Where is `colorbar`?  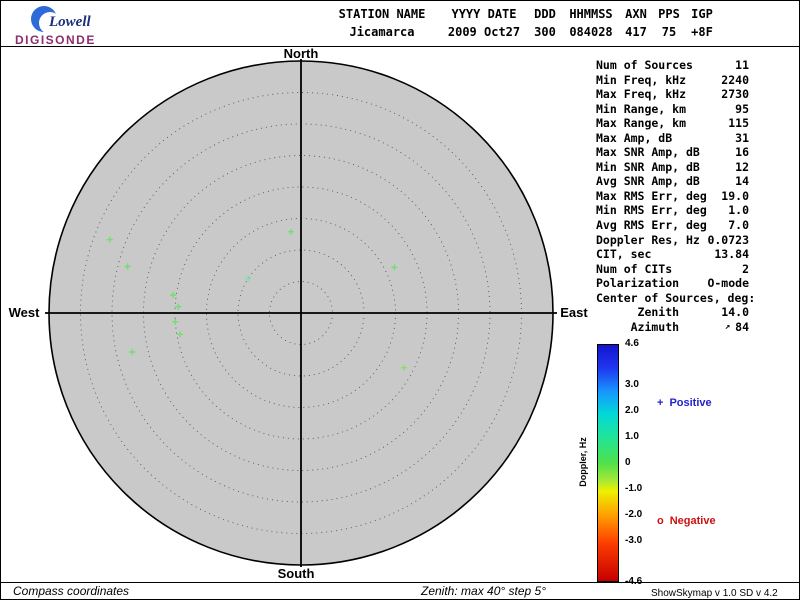
colorbar is located at coordinates (608, 463).